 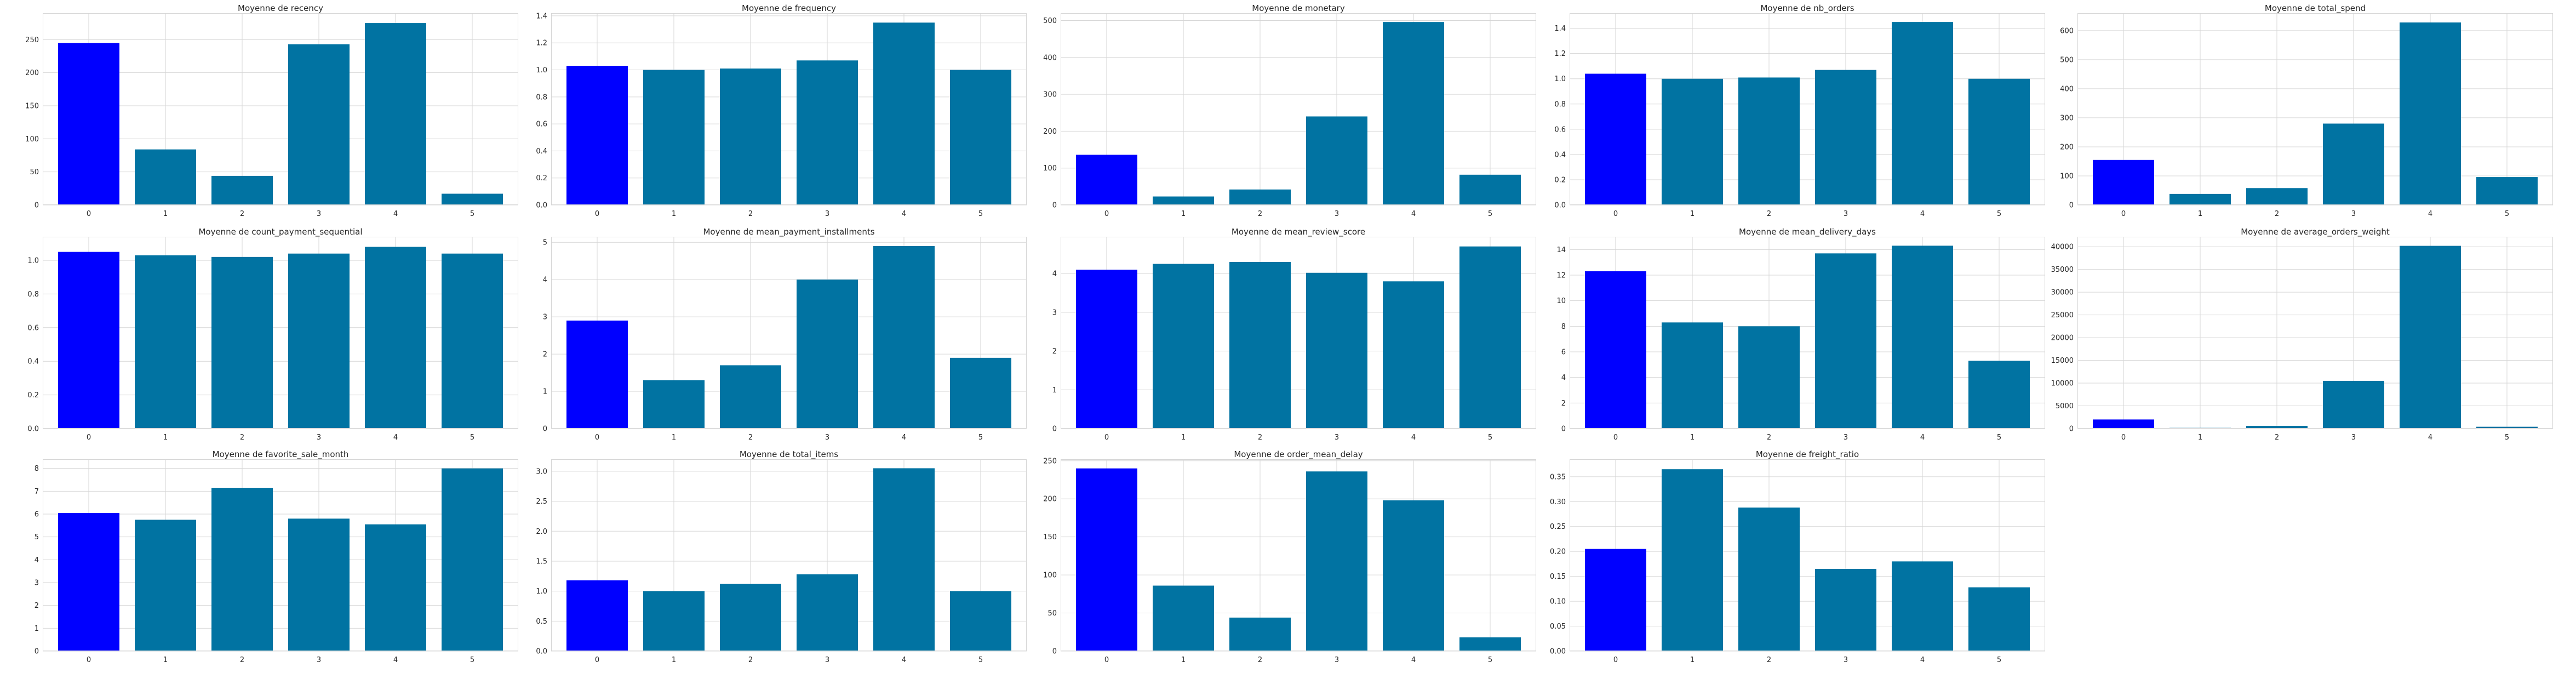 I want to click on chart-plot-area: 0.0 0.5 1.0 1.5 2.0 2.5 3.0 0 1 2 3 4 5, so click(x=781, y=561).